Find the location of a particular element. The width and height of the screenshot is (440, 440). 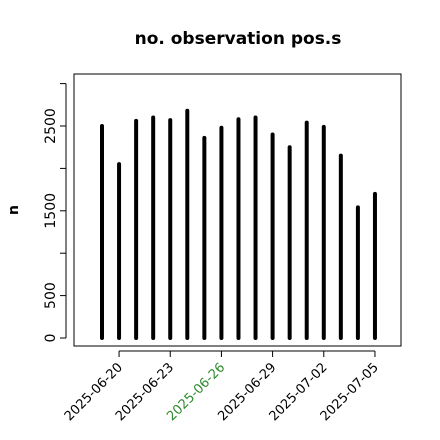

y-tick-label: 500 is located at coordinates (51, 295).